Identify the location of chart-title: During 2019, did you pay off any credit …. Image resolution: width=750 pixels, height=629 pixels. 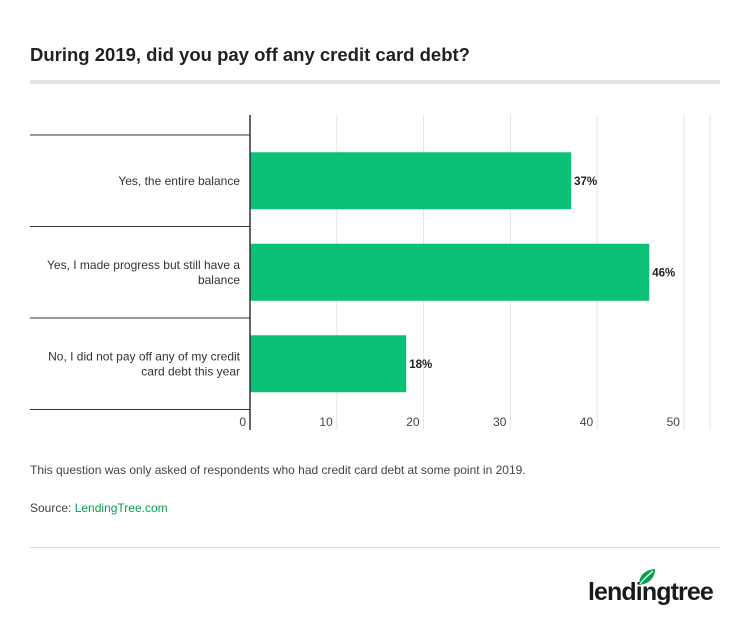
(250, 54).